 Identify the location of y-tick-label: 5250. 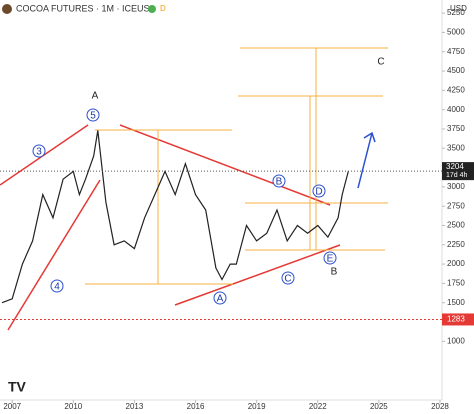
(456, 12).